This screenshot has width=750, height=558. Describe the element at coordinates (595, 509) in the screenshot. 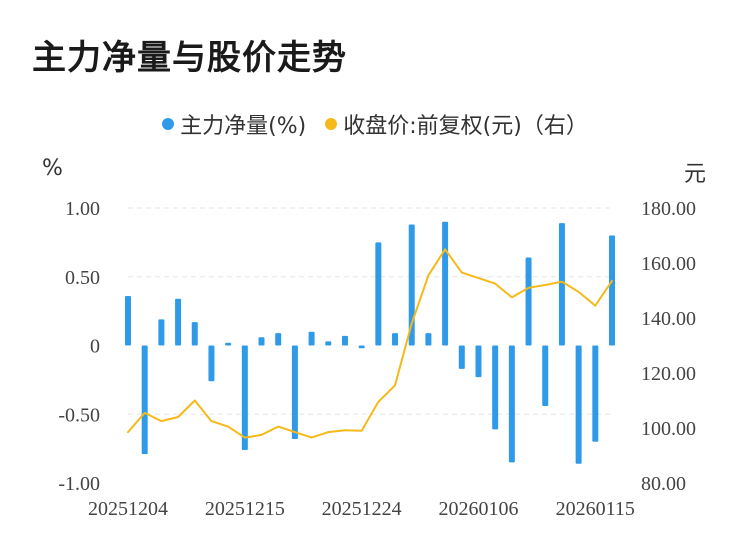

I see `x-axis-tick-label: 20260115` at that location.